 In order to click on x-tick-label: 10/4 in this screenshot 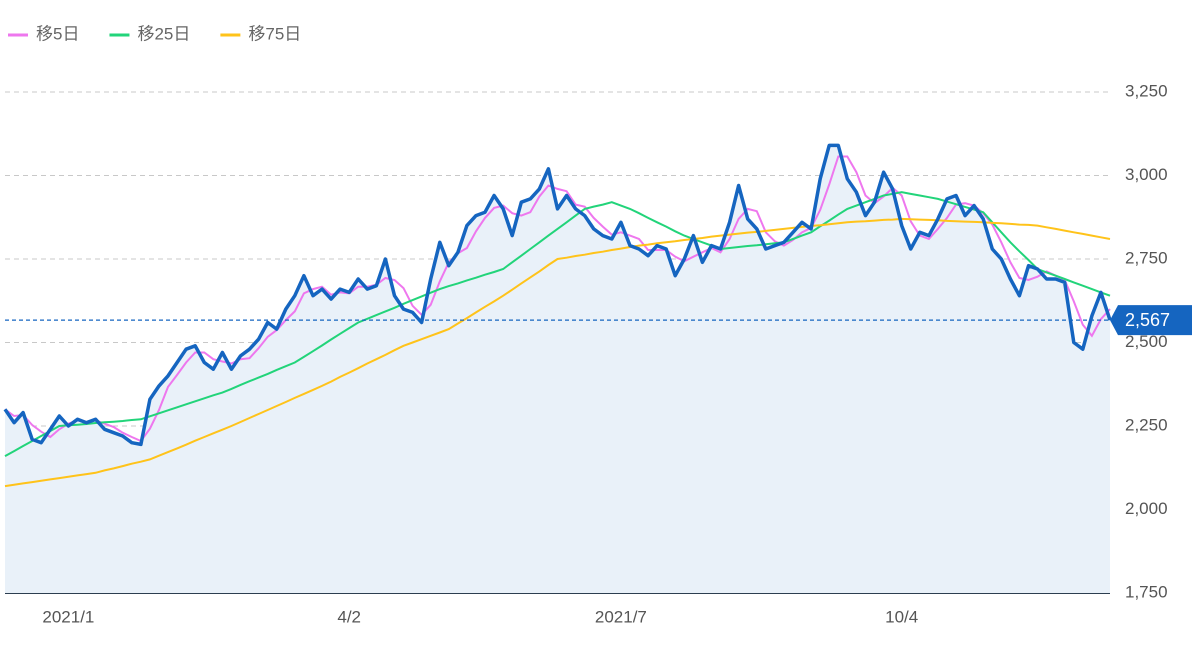, I will do `click(901, 616)`.